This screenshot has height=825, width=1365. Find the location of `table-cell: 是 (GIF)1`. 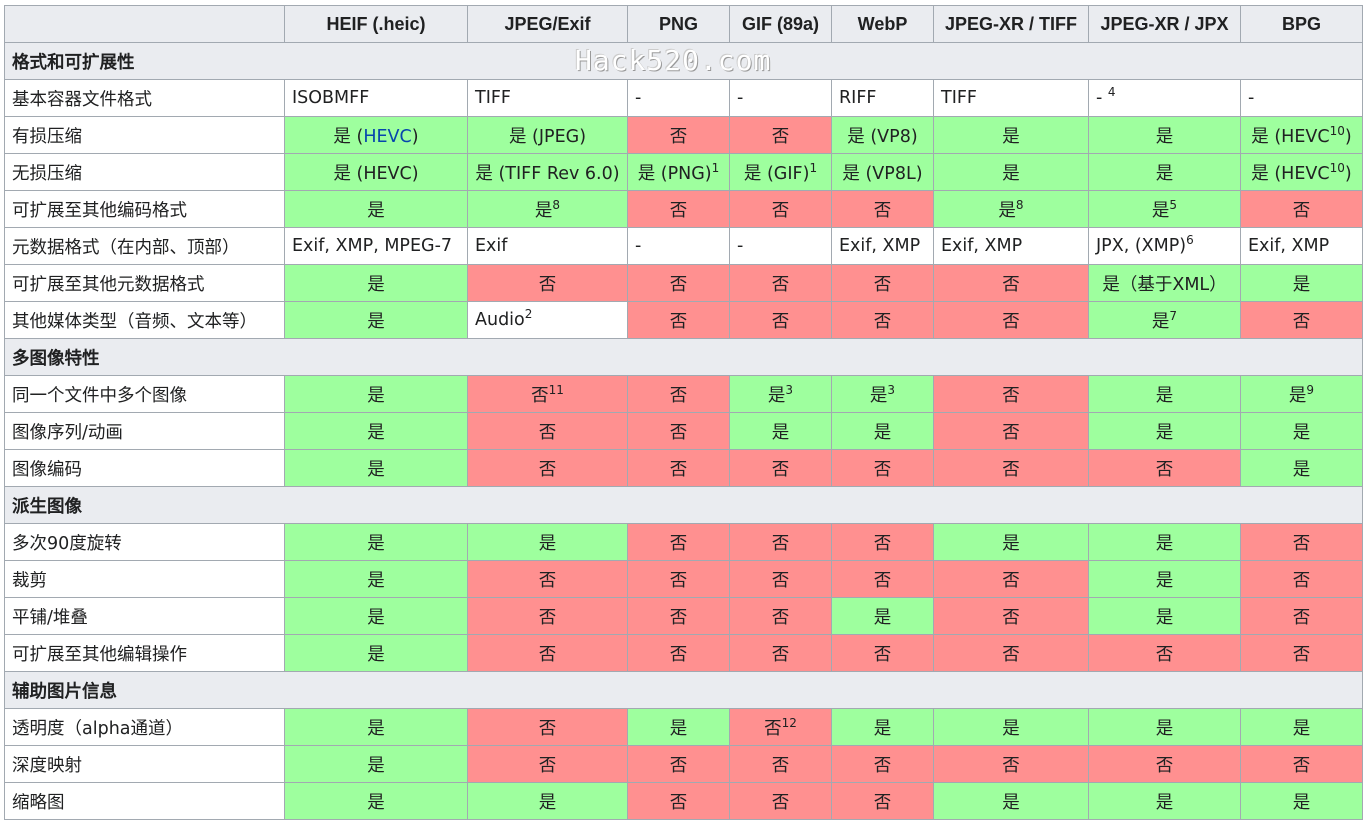

table-cell: 是 (GIF)1 is located at coordinates (780, 172).